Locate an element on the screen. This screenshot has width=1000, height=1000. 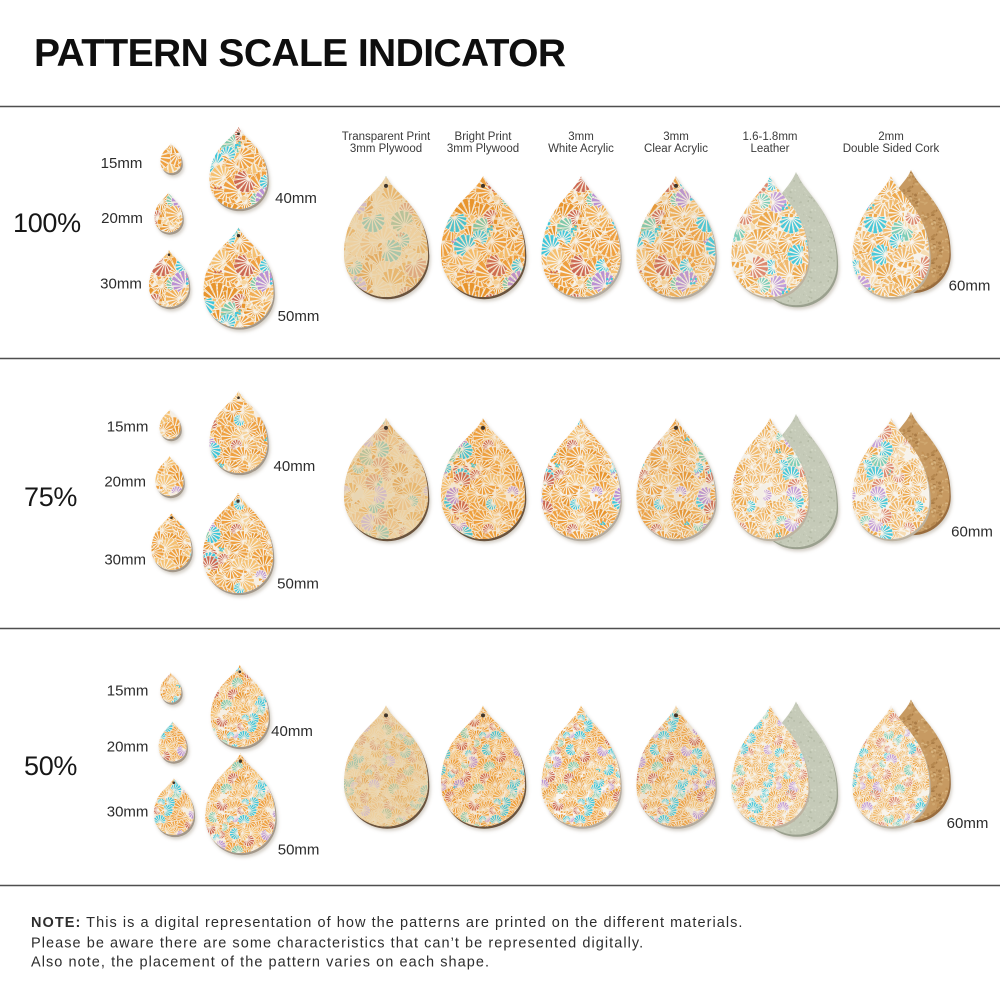
svg-text: Leather is located at coordinates (769, 149).